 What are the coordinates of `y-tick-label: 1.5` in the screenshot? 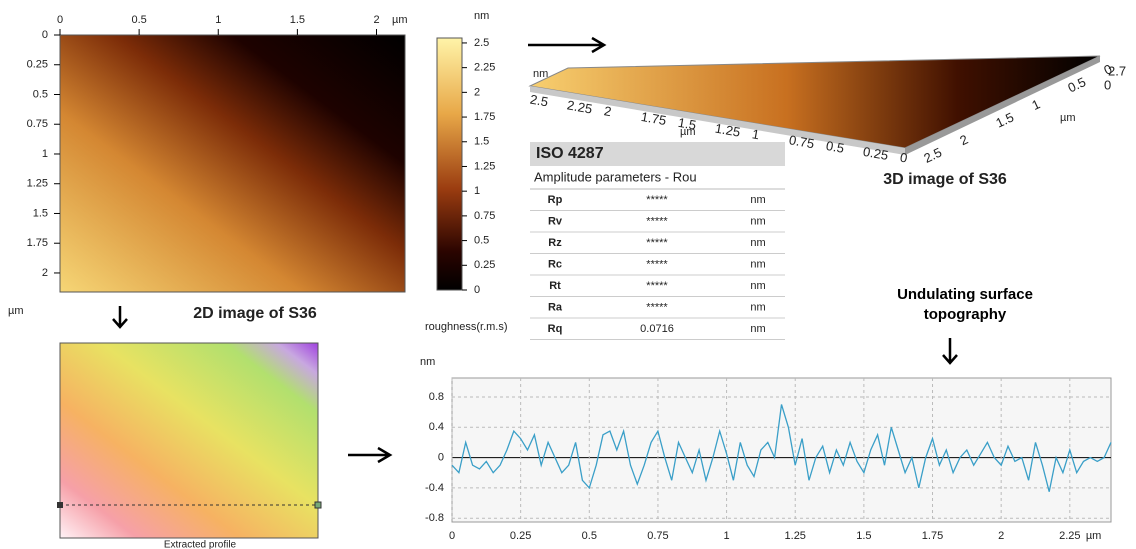 It's located at (40, 213).